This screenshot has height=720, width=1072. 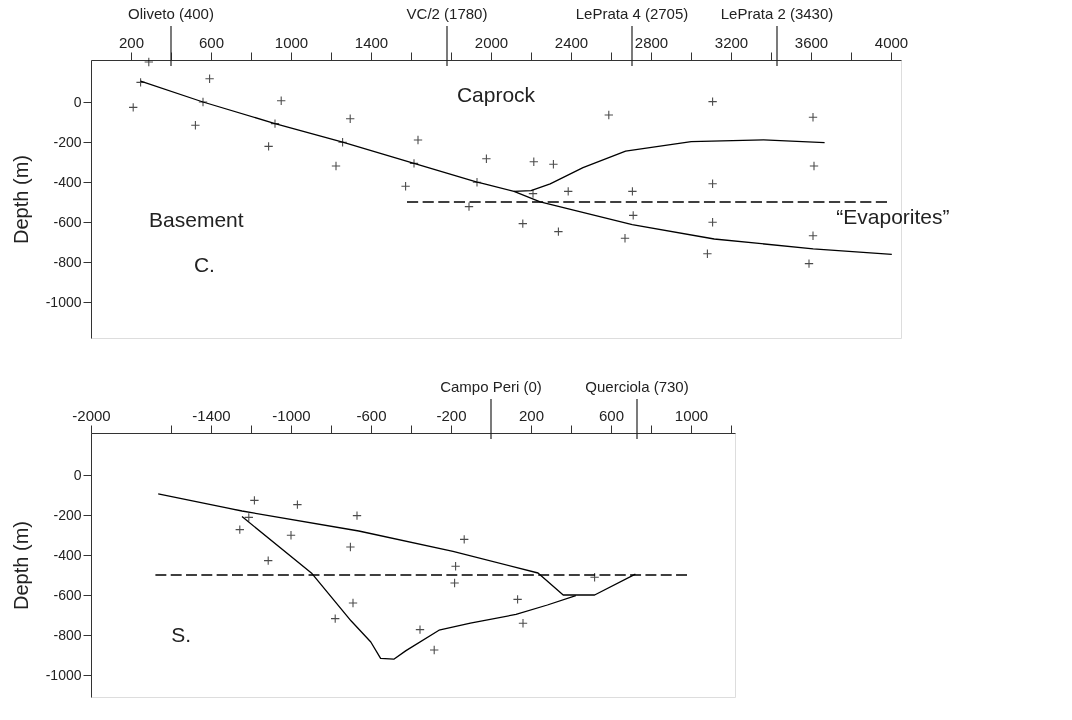 I want to click on x-tick-label: 2800, so click(x=651, y=42).